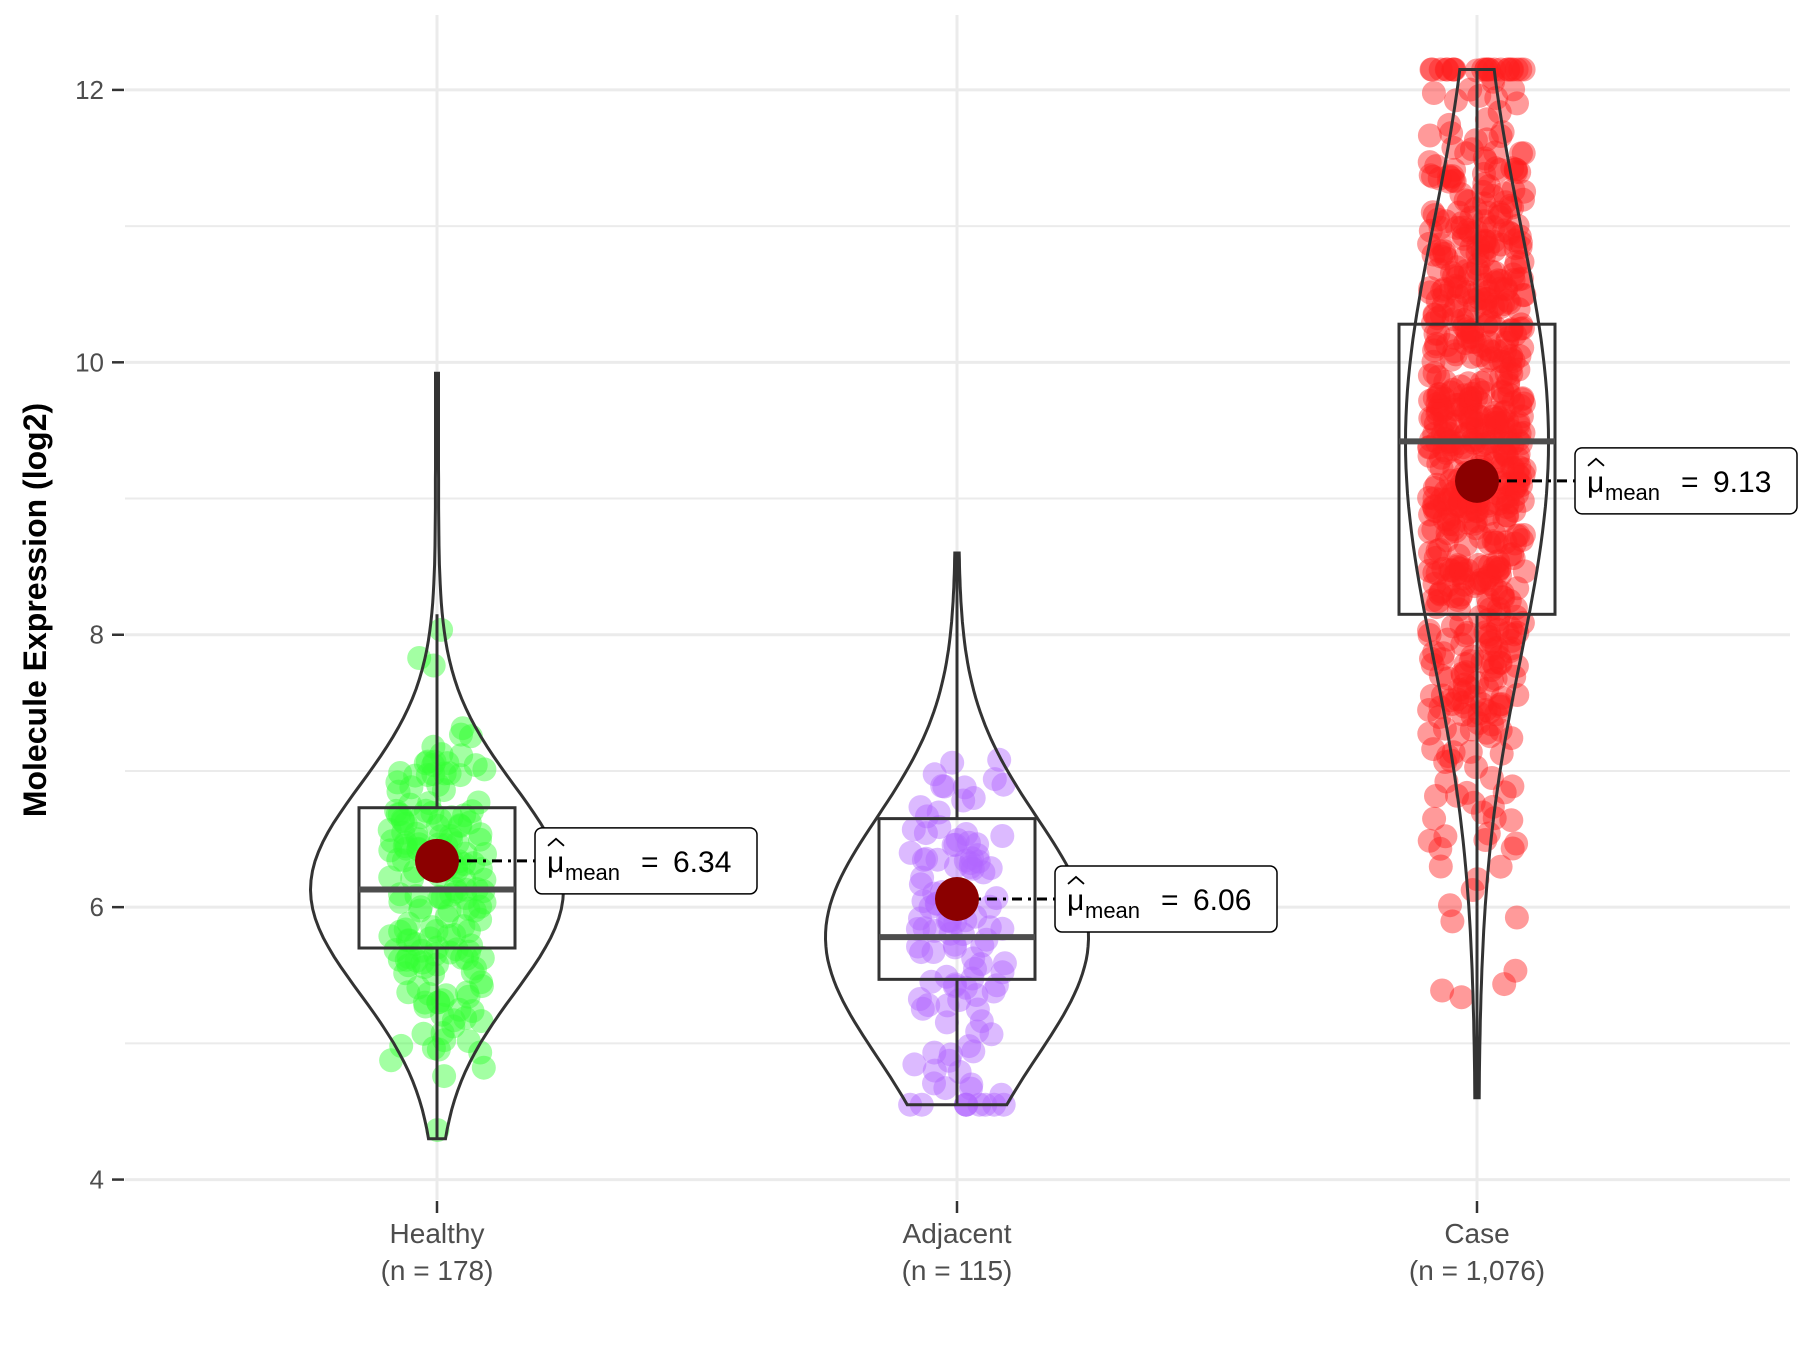 The height and width of the screenshot is (1350, 1800). What do you see at coordinates (1170, 900) in the screenshot?
I see `mean-equals: =` at bounding box center [1170, 900].